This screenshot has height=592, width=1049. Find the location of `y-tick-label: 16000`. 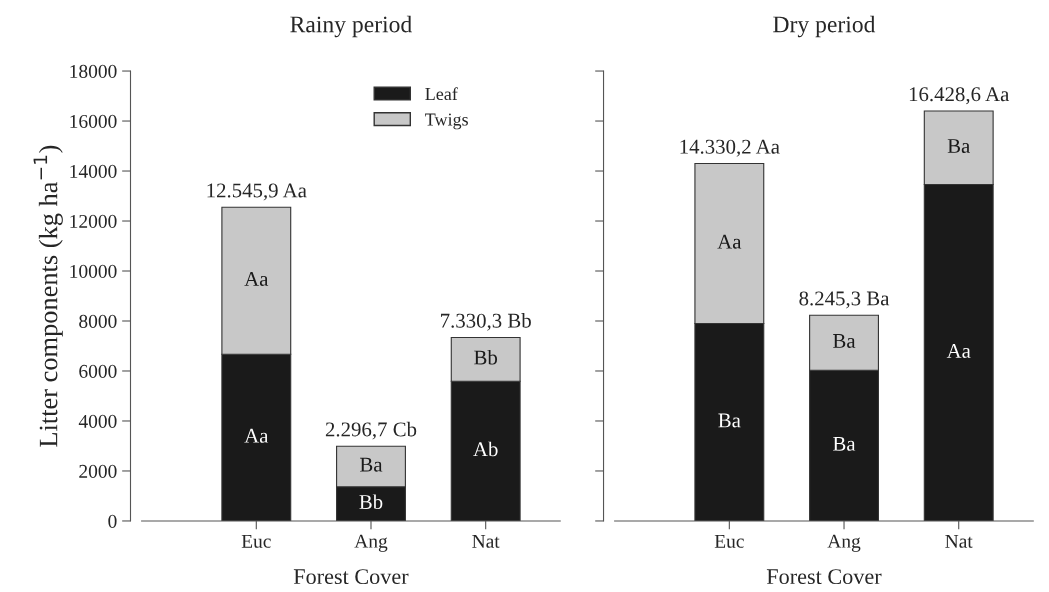

y-tick-label: 16000 is located at coordinates (93, 121).